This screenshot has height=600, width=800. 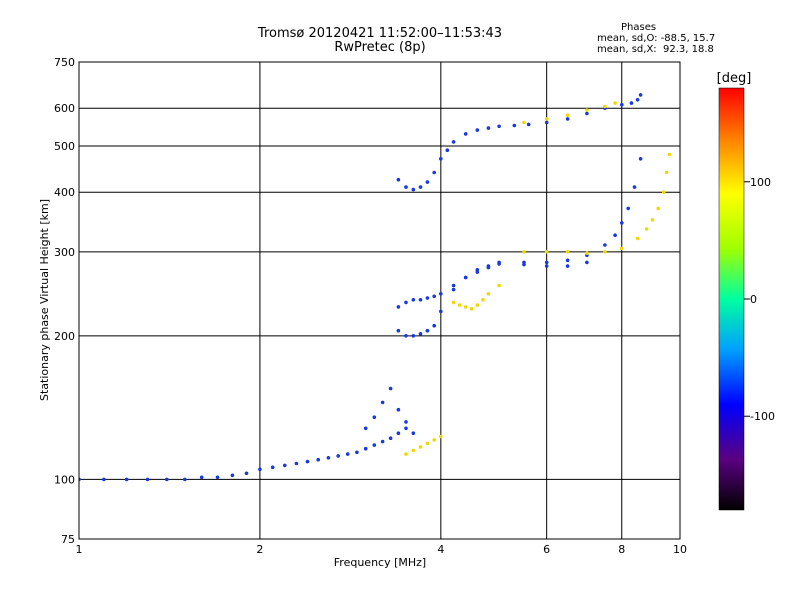 What do you see at coordinates (656, 38) in the screenshot?
I see `phases-o-stats: mean, sd,O: -88.5, 15.7` at bounding box center [656, 38].